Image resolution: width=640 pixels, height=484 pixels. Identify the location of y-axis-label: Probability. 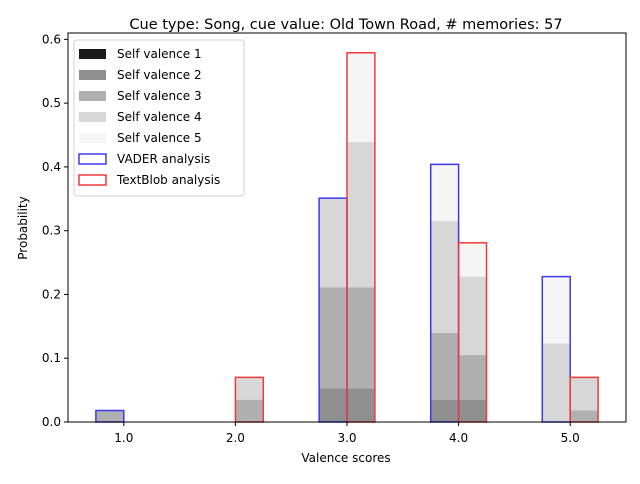
(23, 227).